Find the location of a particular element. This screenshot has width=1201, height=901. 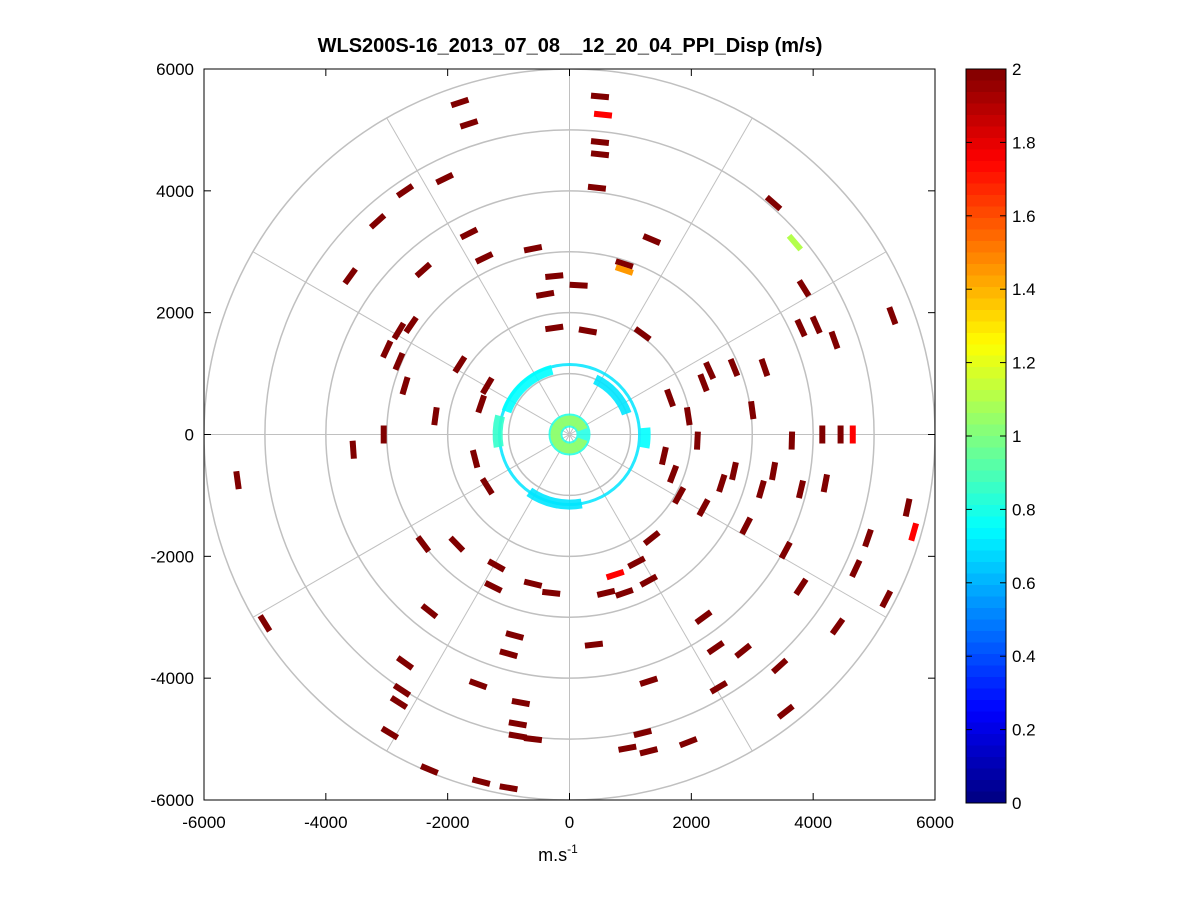

x-tick-label: 0 is located at coordinates (569, 822).